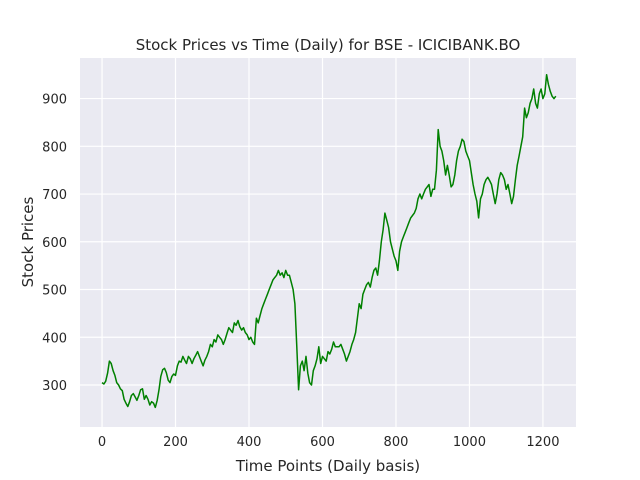 Image resolution: width=640 pixels, height=480 pixels. I want to click on x-tick-label: 200, so click(175, 442).